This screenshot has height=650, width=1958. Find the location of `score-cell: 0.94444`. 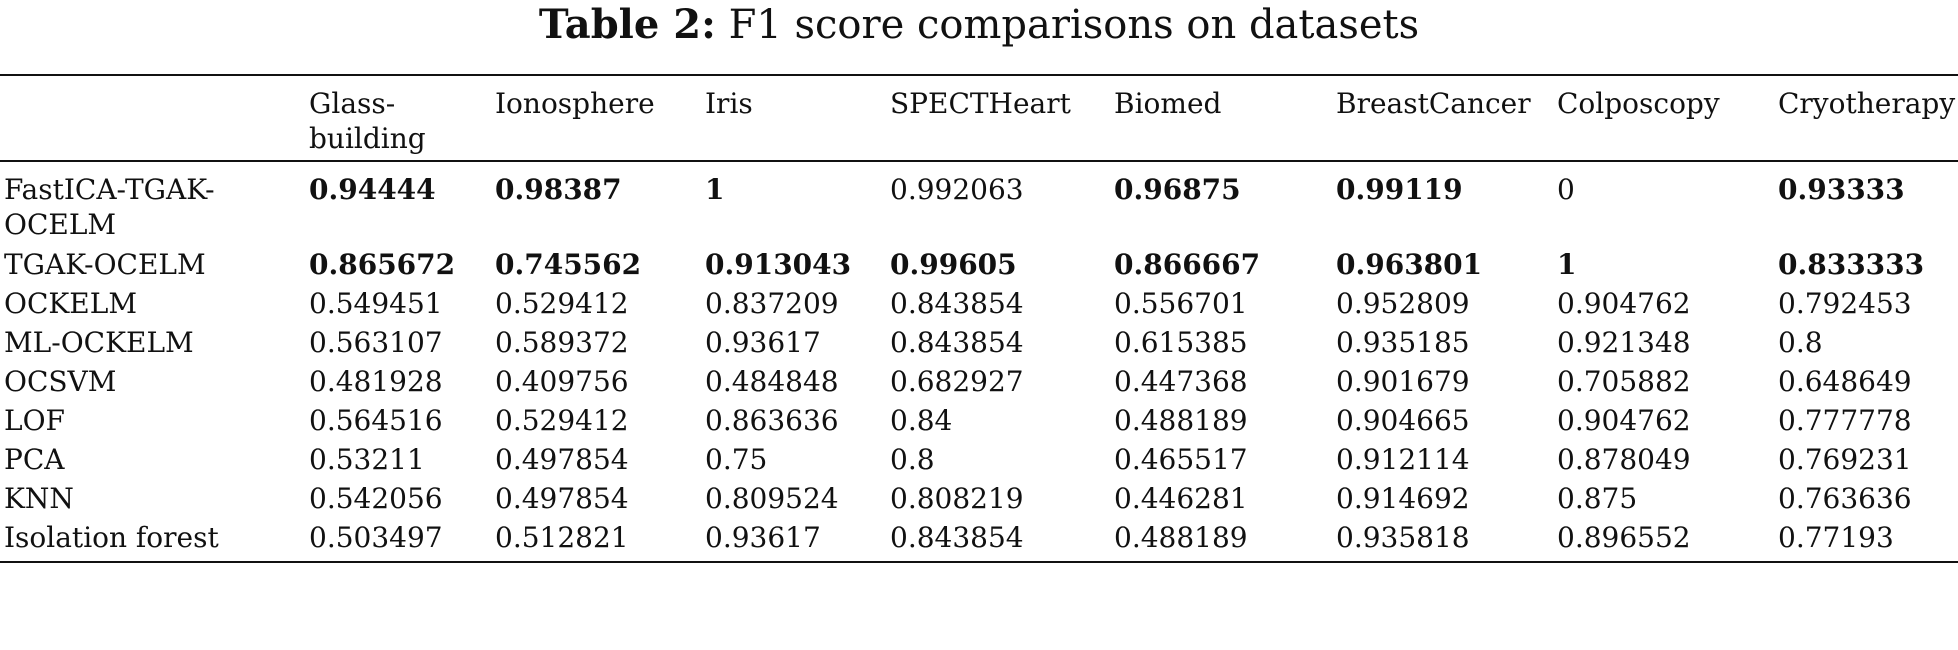

score-cell: 0.94444 is located at coordinates (372, 189).